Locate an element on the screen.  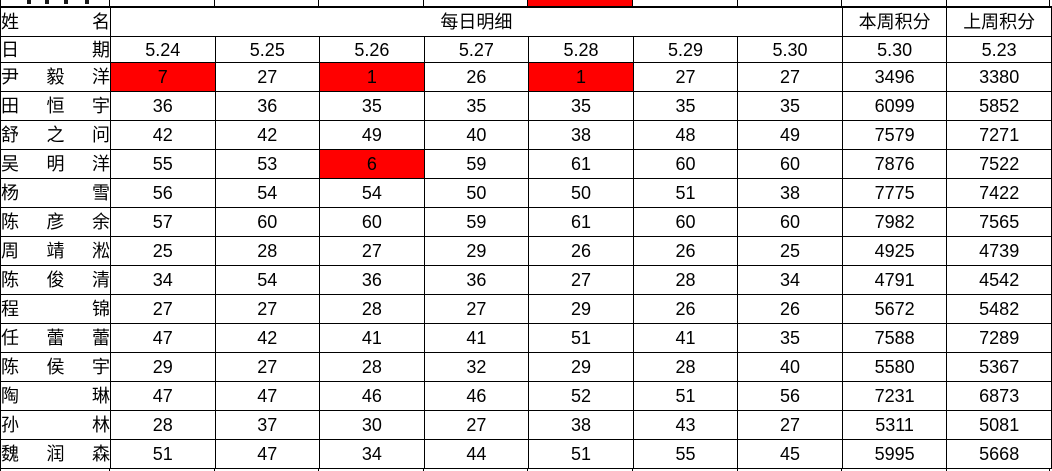
row-name-cell: 陈彦余 is located at coordinates (55, 222).